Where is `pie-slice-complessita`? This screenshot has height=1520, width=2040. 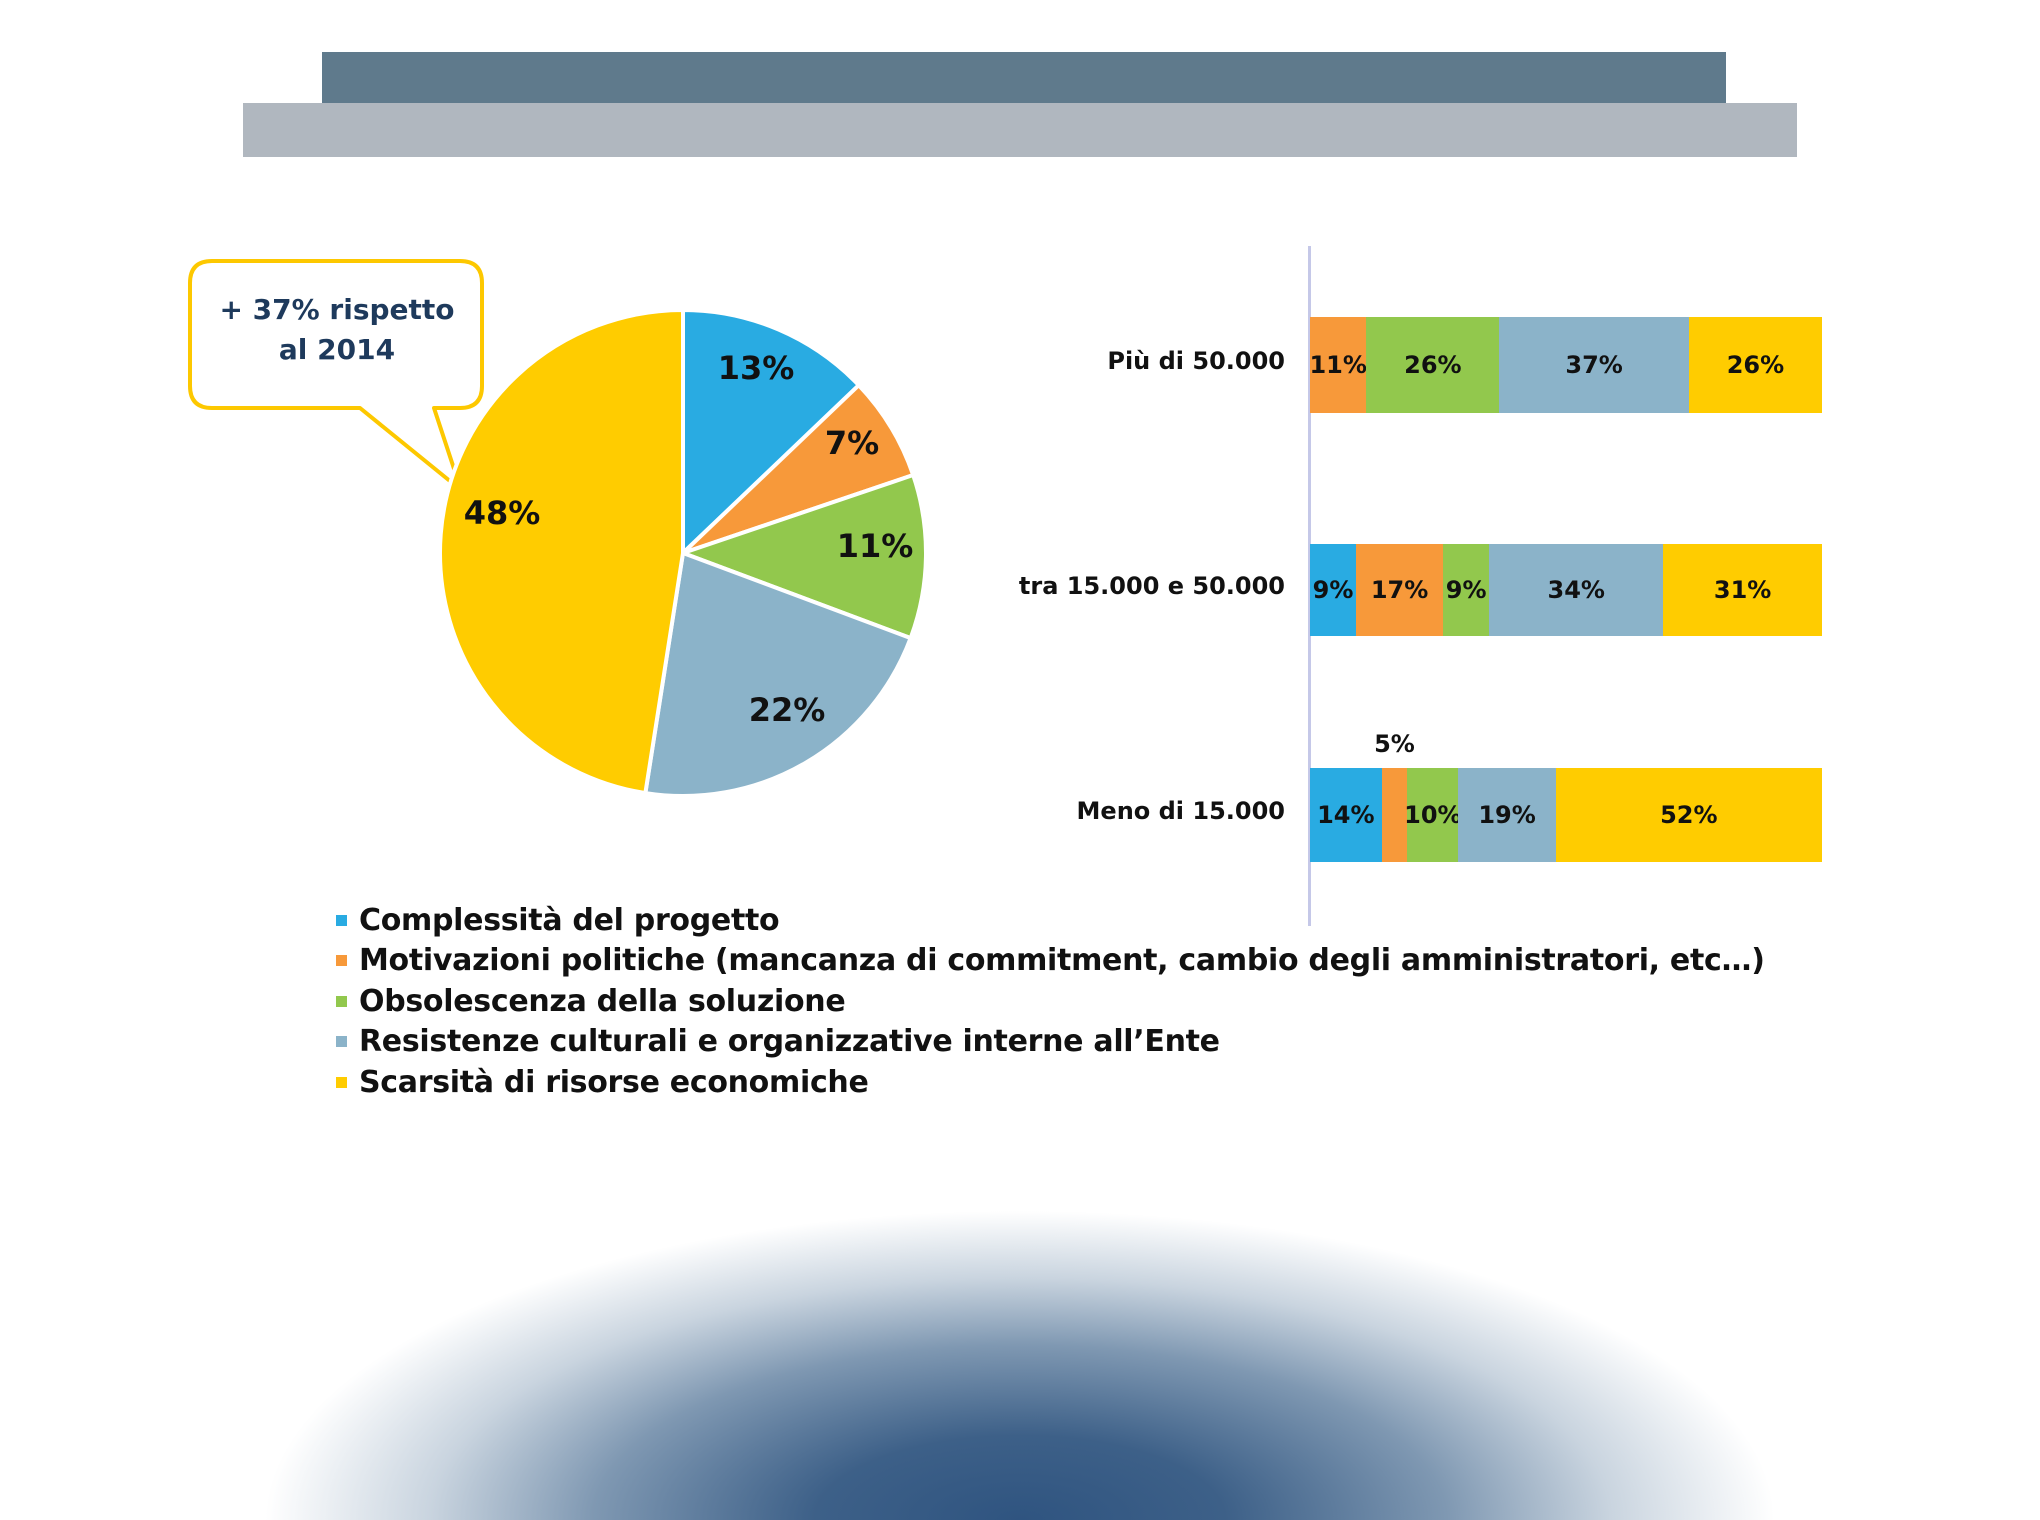 pie-slice-complessita is located at coordinates (771, 432).